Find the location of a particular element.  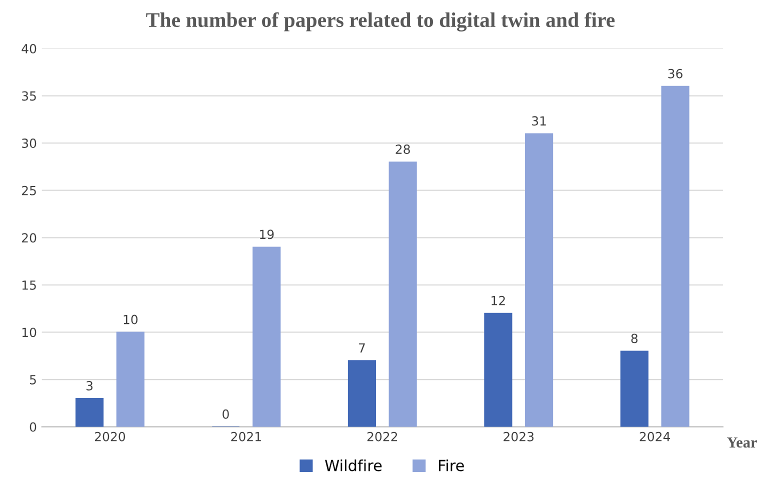

chart-title: The number of papers related to digital twin and fire is located at coordinates (380, 22).